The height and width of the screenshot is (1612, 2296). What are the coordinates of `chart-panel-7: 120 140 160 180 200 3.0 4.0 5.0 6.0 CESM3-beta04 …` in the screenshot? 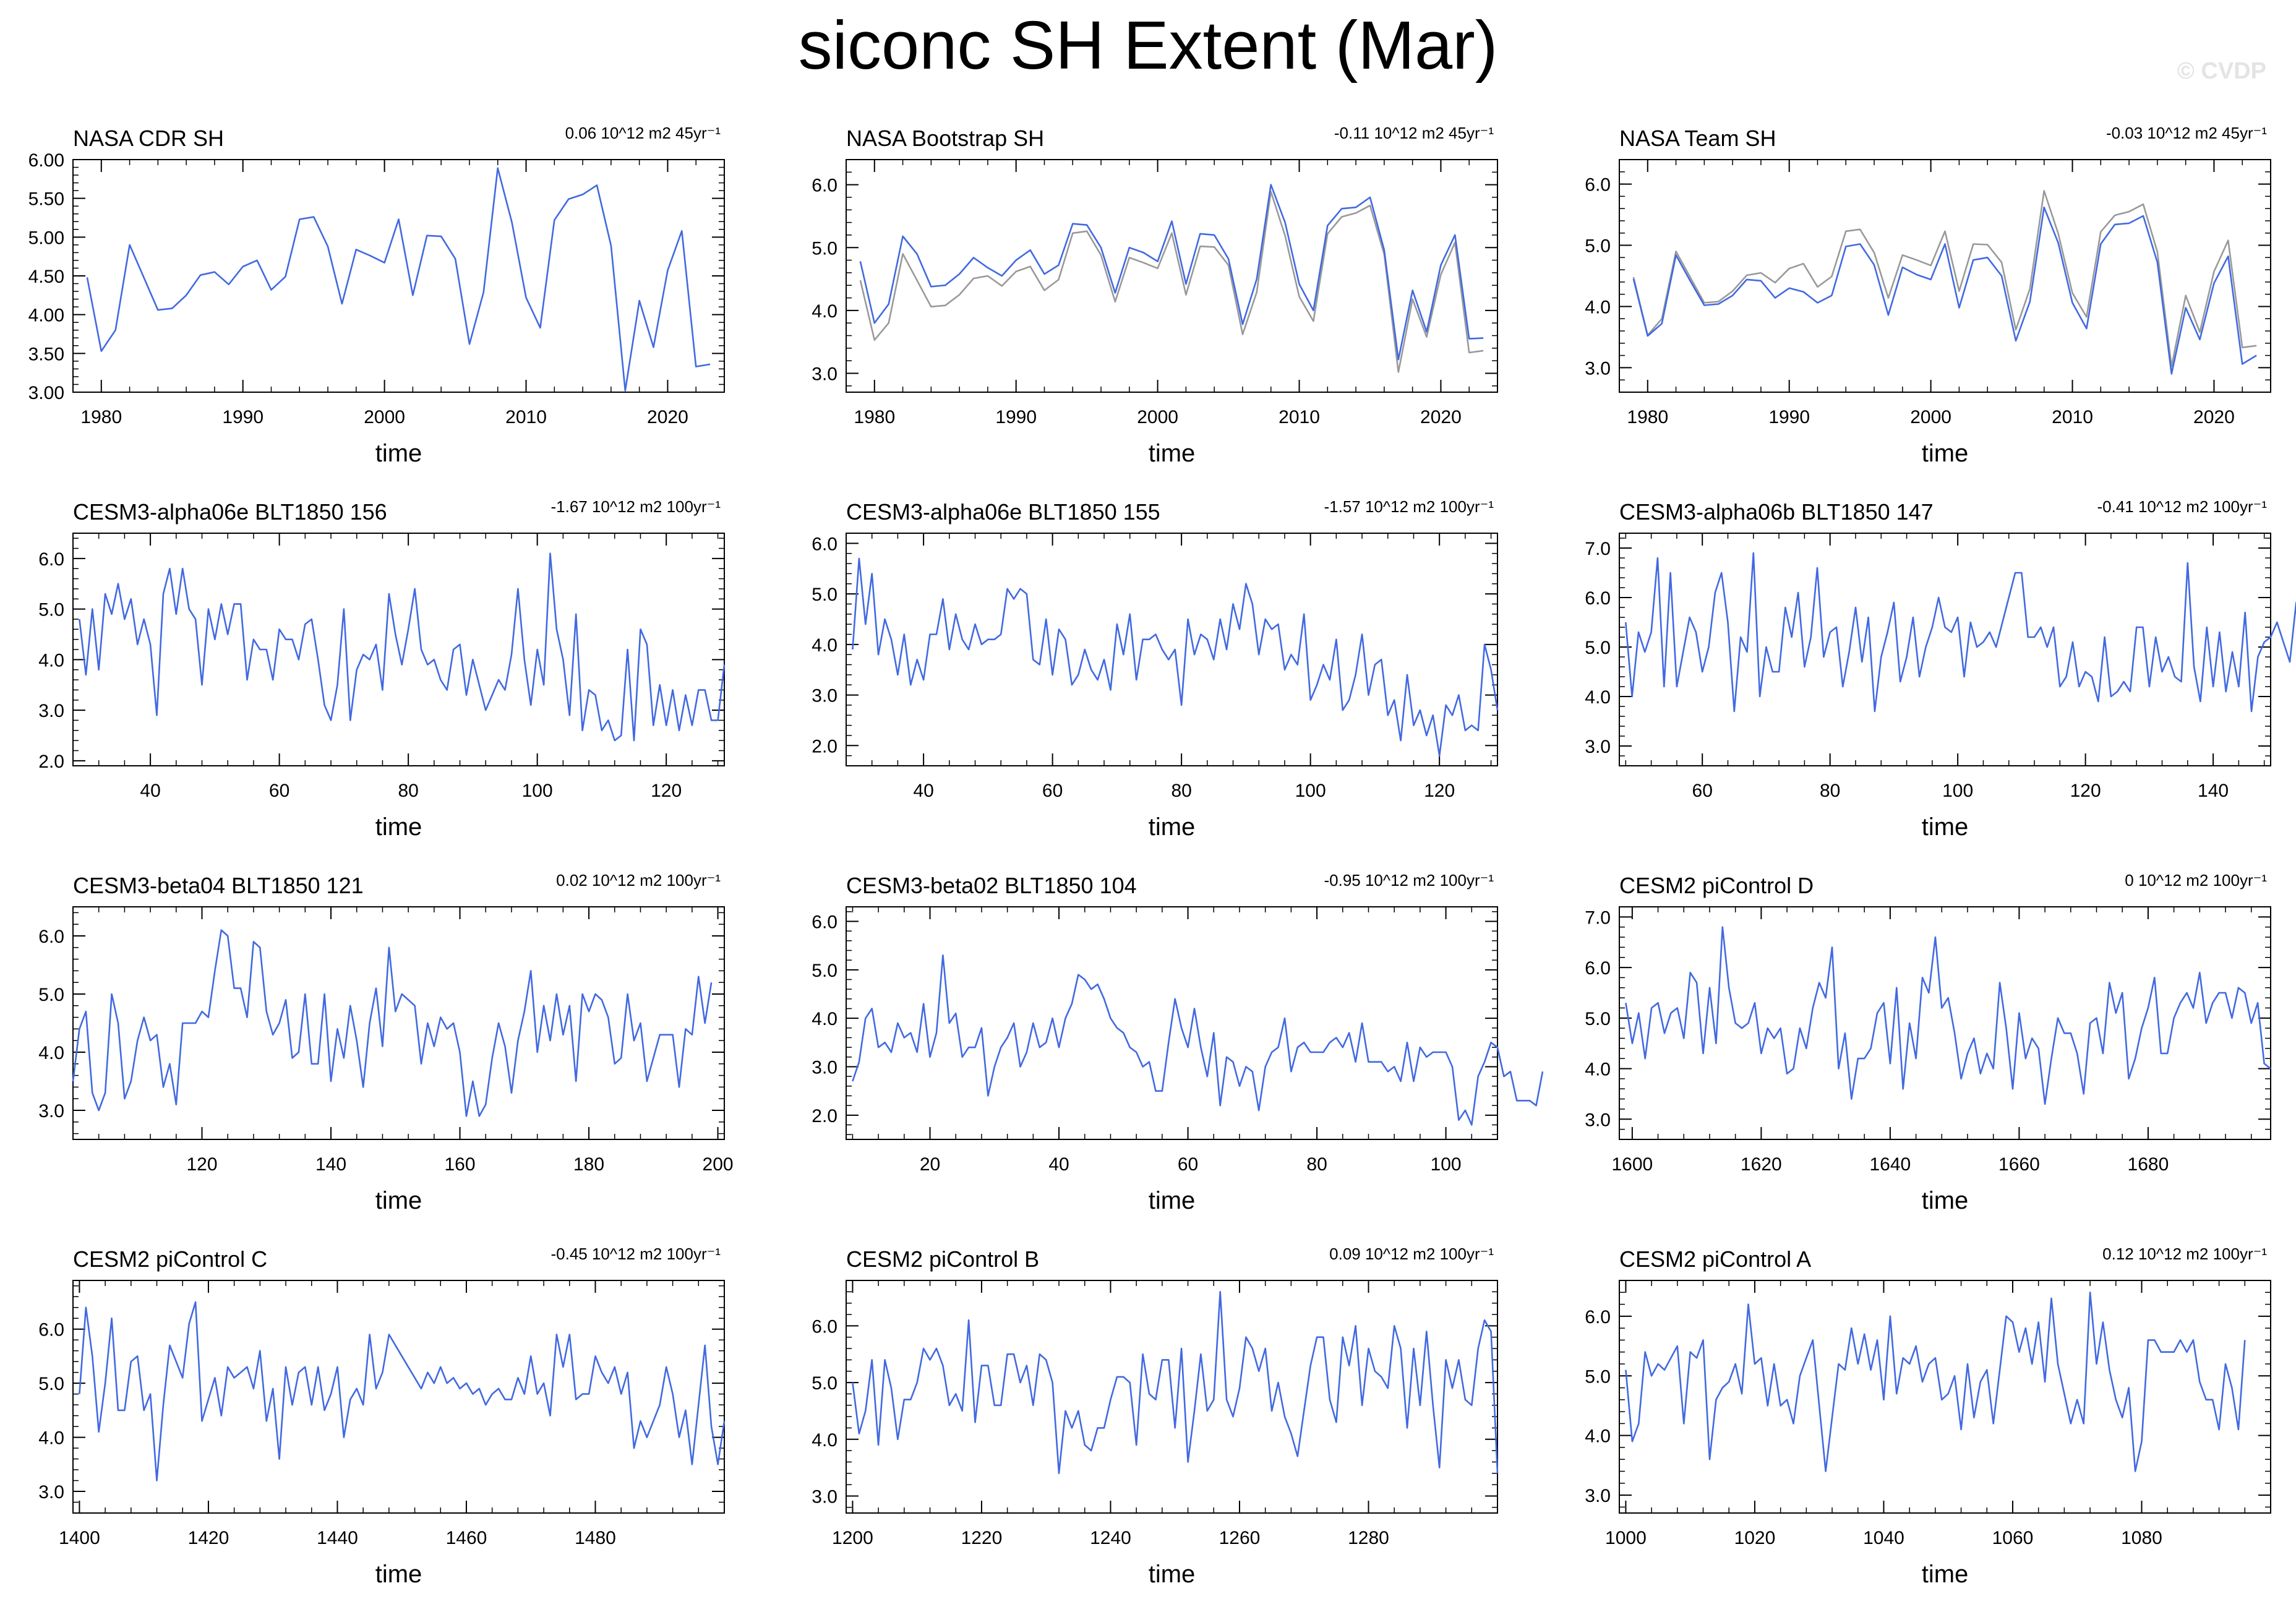 It's located at (385, 1042).